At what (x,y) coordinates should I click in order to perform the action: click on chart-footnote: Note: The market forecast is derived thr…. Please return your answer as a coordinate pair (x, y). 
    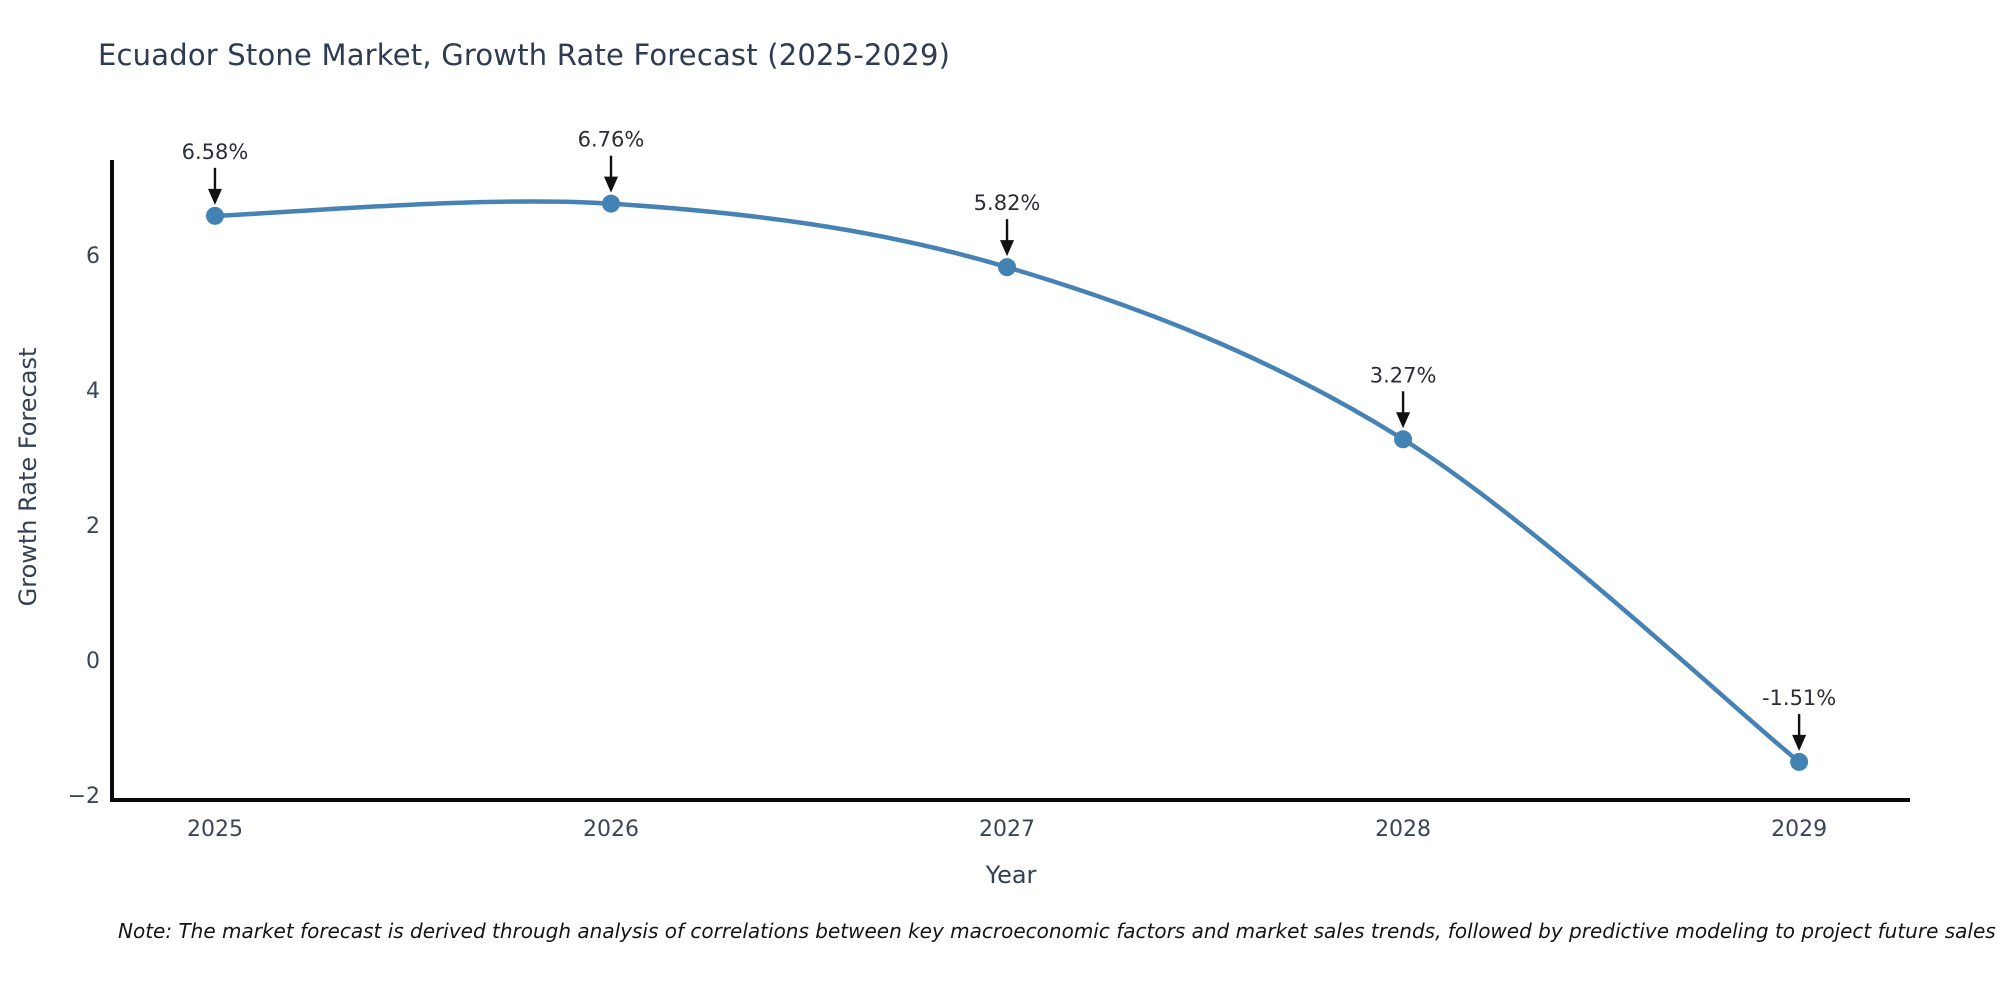
    Looking at the image, I should click on (1057, 931).